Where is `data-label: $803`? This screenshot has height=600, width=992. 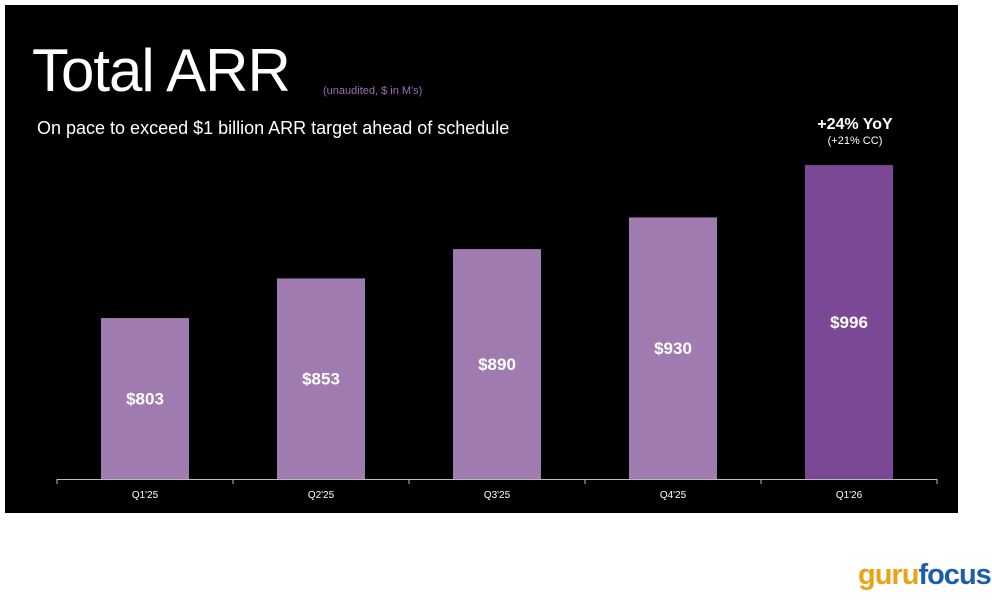
data-label: $803 is located at coordinates (145, 399).